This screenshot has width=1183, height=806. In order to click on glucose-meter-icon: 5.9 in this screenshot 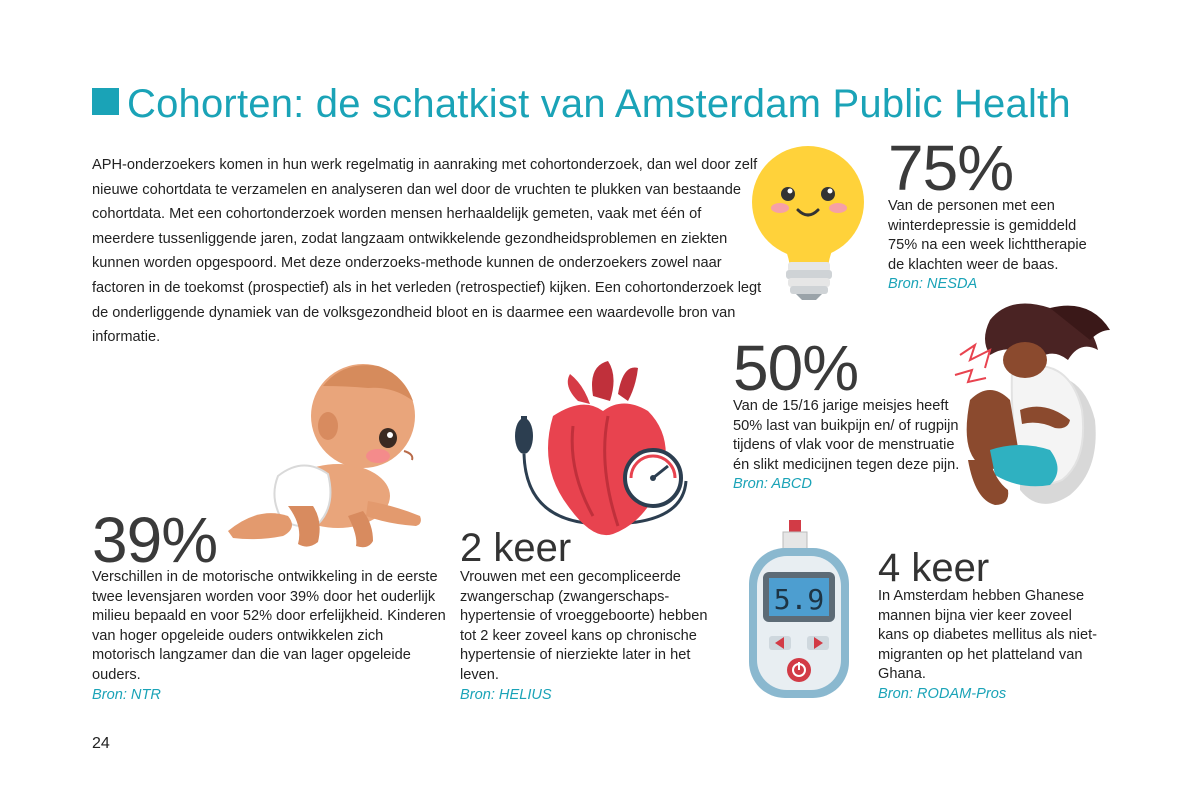, I will do `click(799, 609)`.